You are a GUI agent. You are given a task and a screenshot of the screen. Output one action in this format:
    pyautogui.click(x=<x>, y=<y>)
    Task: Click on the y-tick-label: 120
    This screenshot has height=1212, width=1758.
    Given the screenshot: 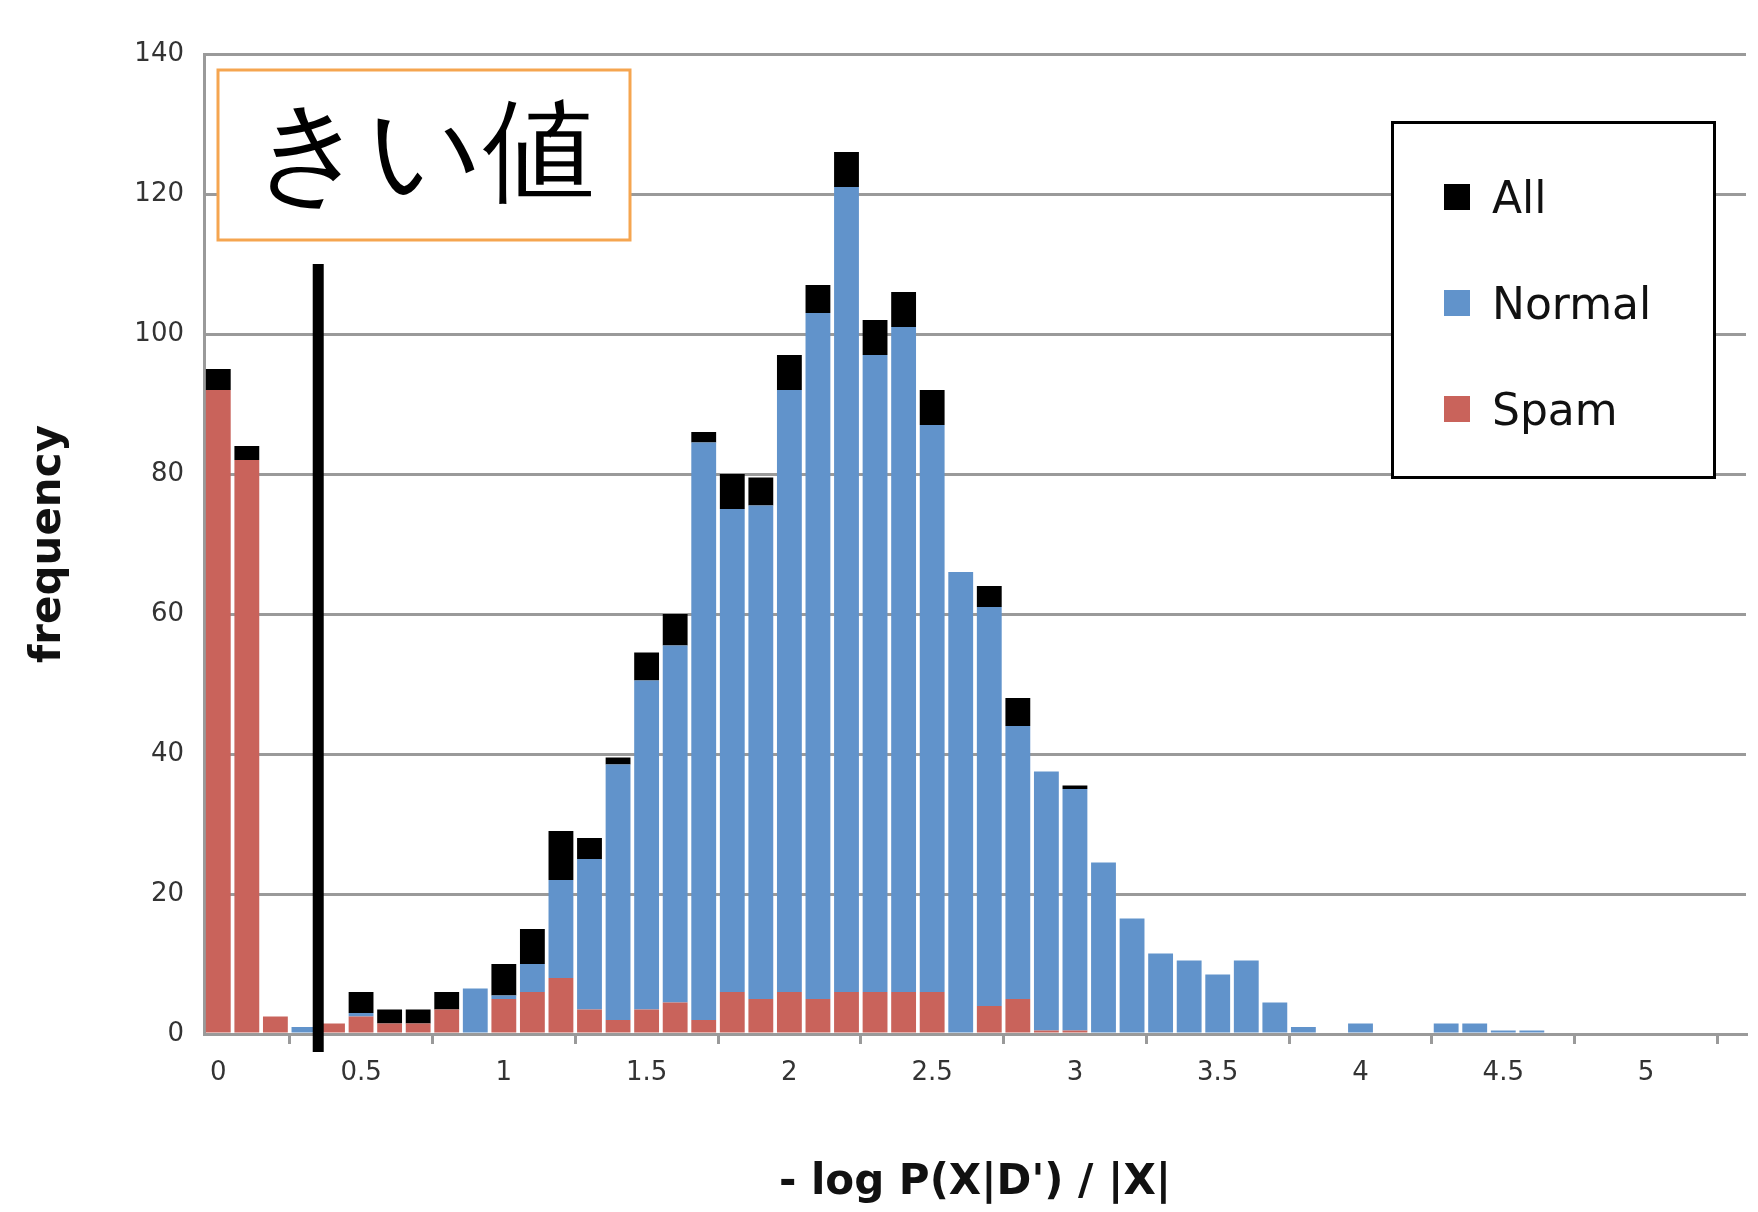 What is the action you would take?
    pyautogui.click(x=159, y=191)
    